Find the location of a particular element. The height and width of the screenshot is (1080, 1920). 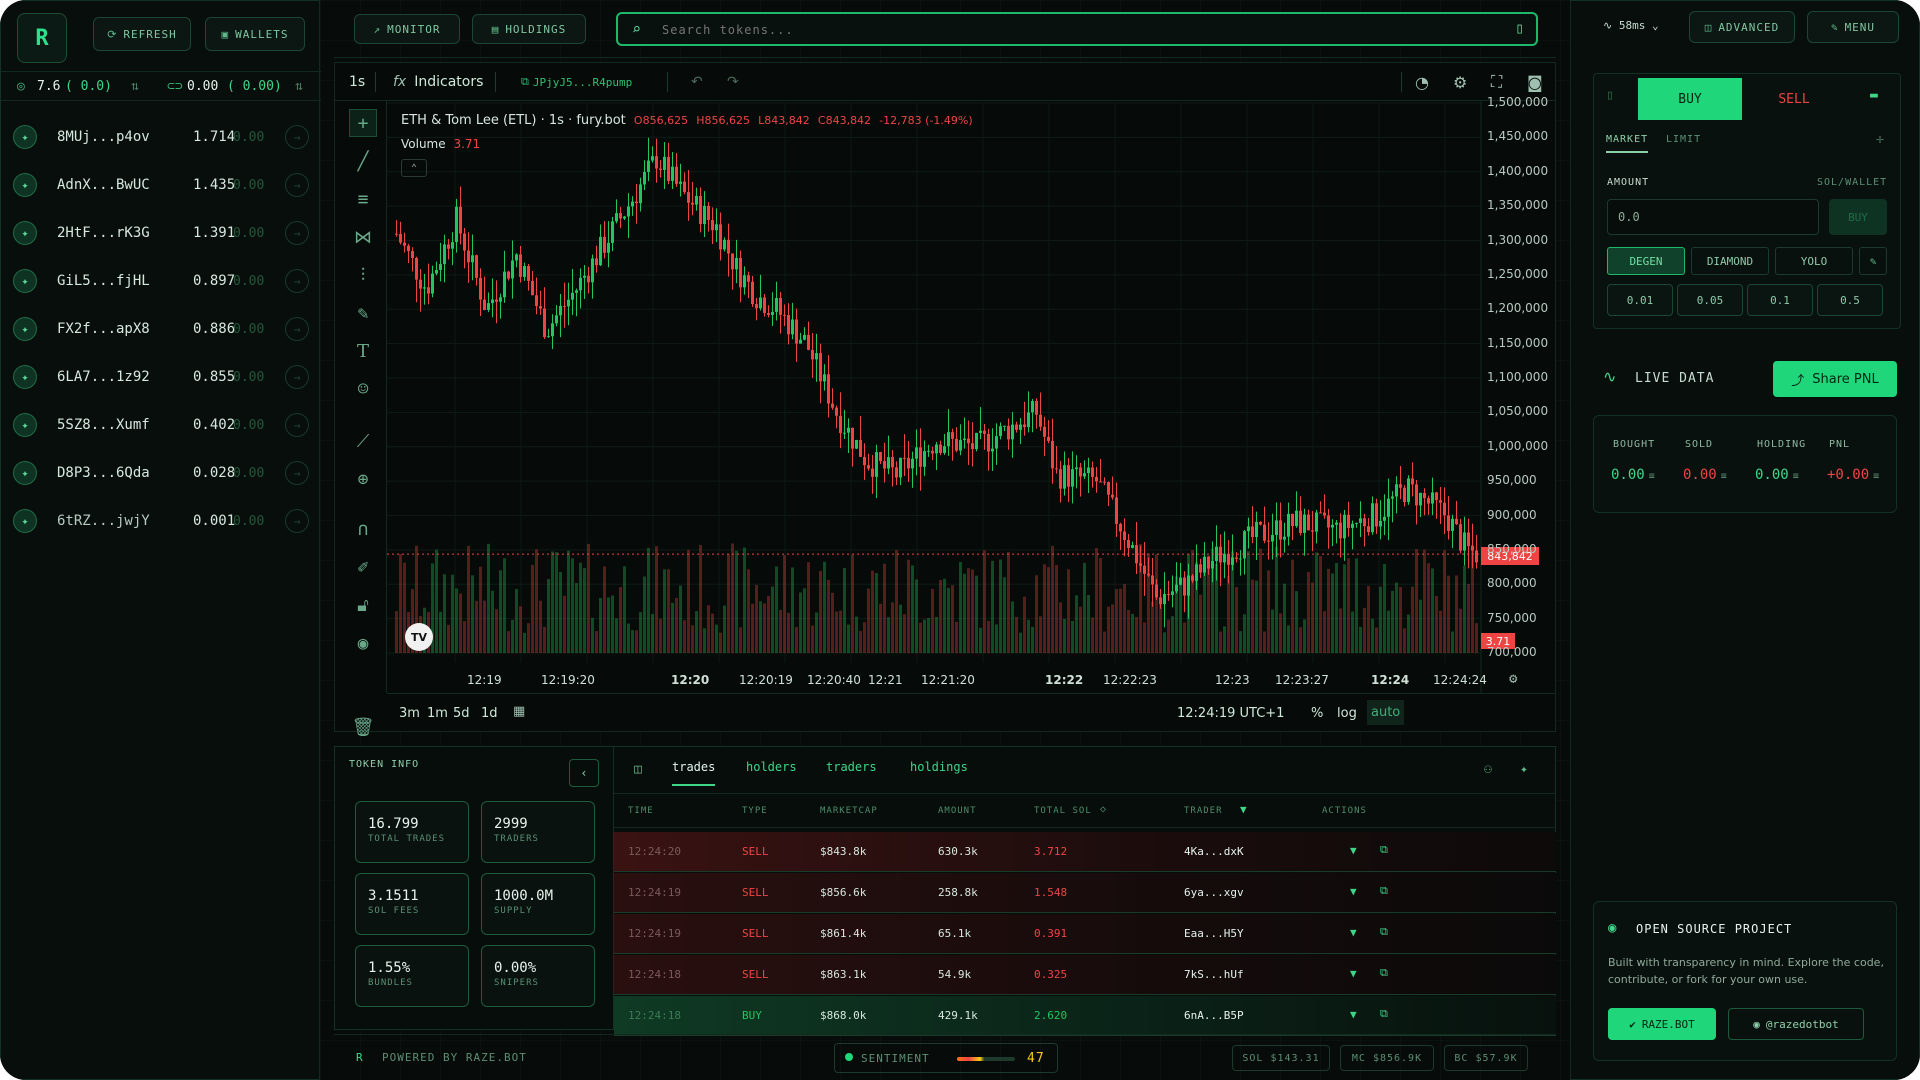

logo: R is located at coordinates (42, 38).